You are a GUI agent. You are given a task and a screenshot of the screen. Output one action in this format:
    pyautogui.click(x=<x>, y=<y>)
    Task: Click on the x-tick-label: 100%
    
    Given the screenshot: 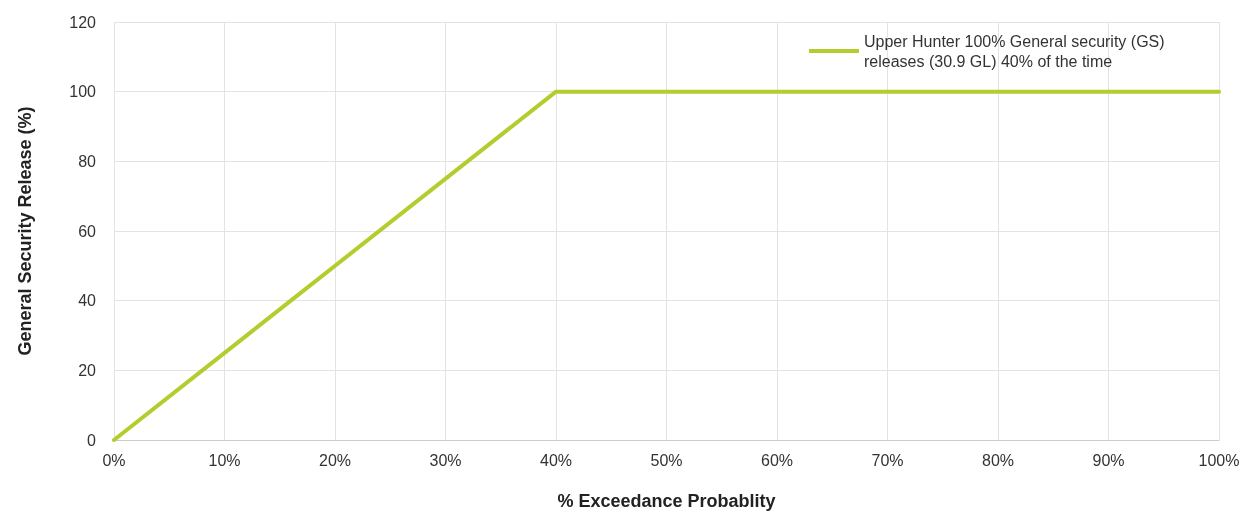 What is the action you would take?
    pyautogui.click(x=1219, y=460)
    